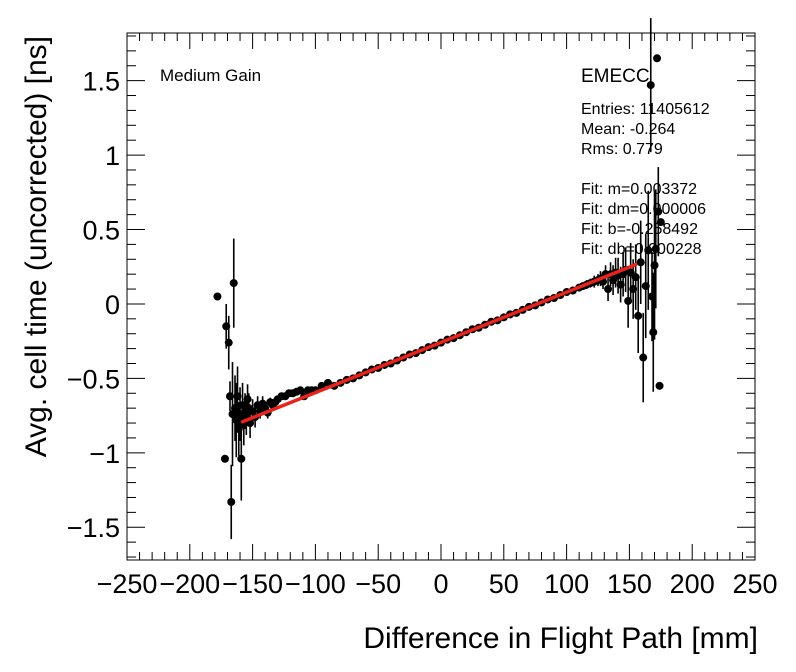 The image size is (796, 672). I want to click on fit-layer, so click(439, 343).